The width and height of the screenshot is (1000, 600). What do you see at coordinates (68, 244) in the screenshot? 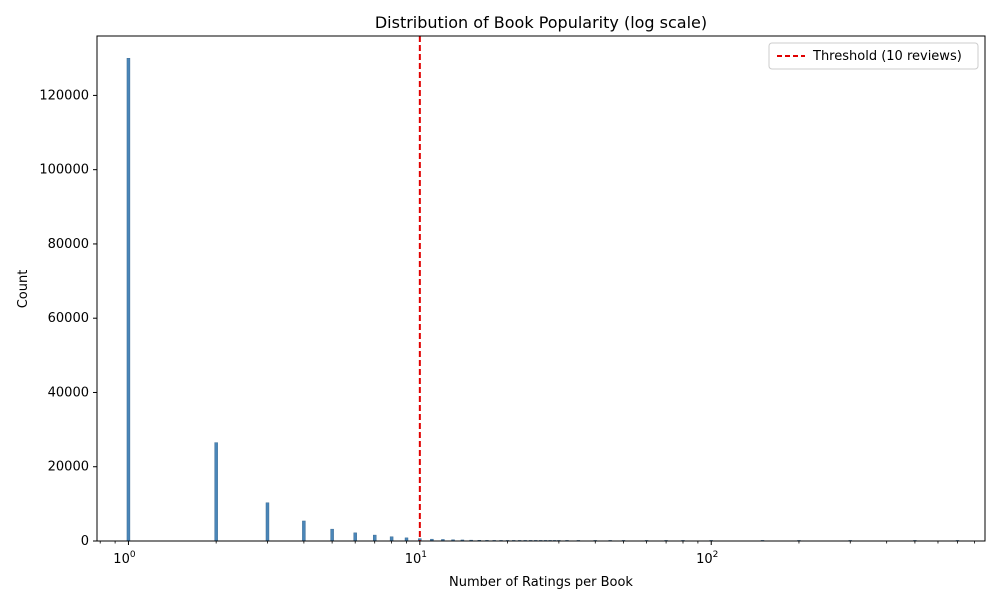
I see `y-tick-label: 80000` at bounding box center [68, 244].